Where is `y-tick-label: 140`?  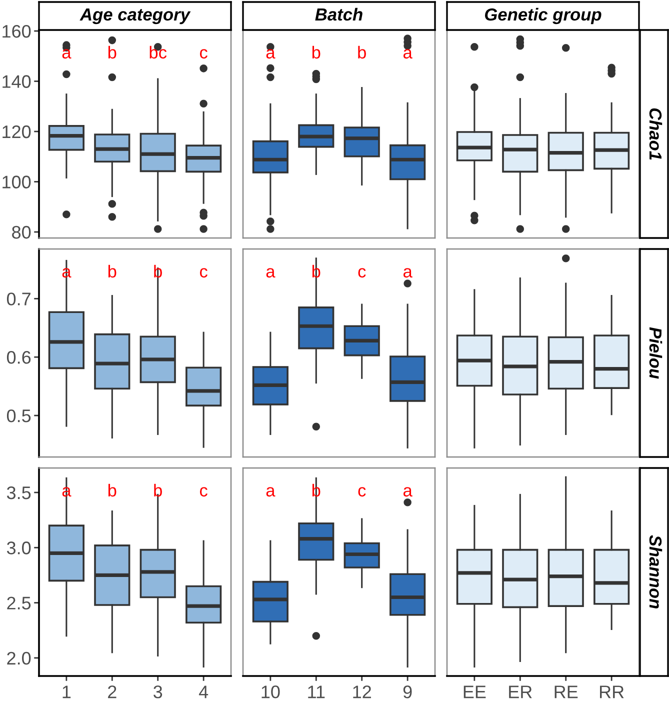 y-tick-label: 140 is located at coordinates (16, 81).